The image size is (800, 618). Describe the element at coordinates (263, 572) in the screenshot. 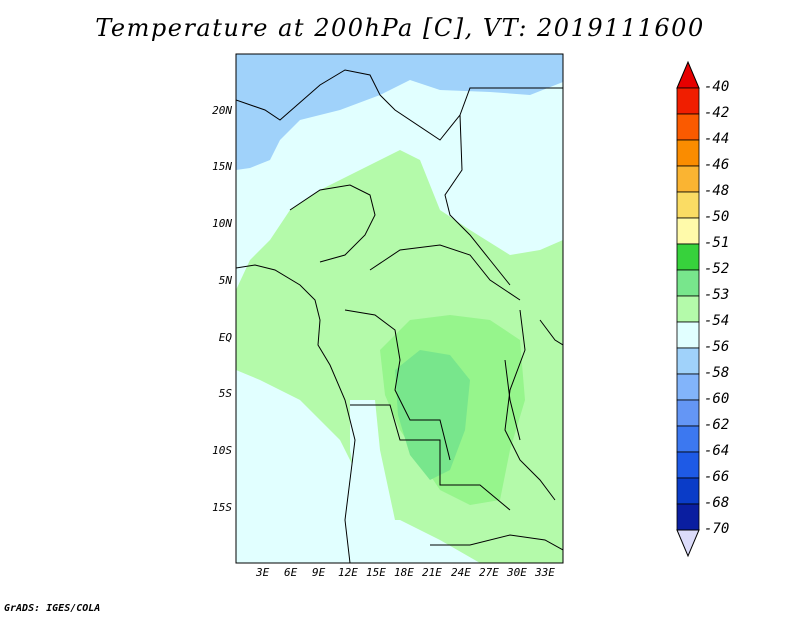

I see `lon-tick-label: 3E` at that location.